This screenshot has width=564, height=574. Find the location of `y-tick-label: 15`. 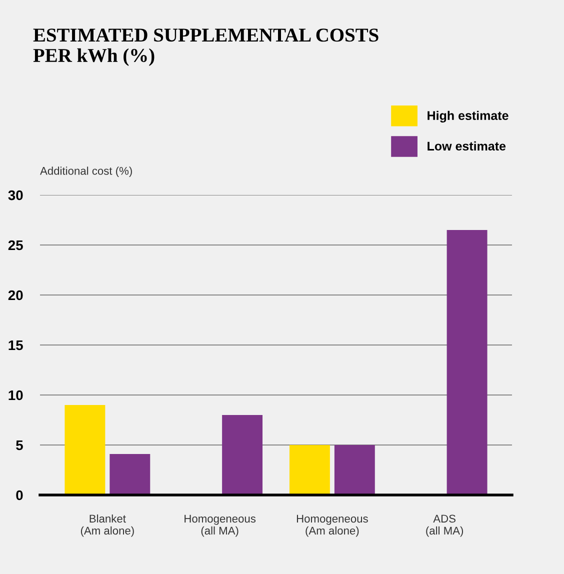

y-tick-label: 15 is located at coordinates (15, 345).